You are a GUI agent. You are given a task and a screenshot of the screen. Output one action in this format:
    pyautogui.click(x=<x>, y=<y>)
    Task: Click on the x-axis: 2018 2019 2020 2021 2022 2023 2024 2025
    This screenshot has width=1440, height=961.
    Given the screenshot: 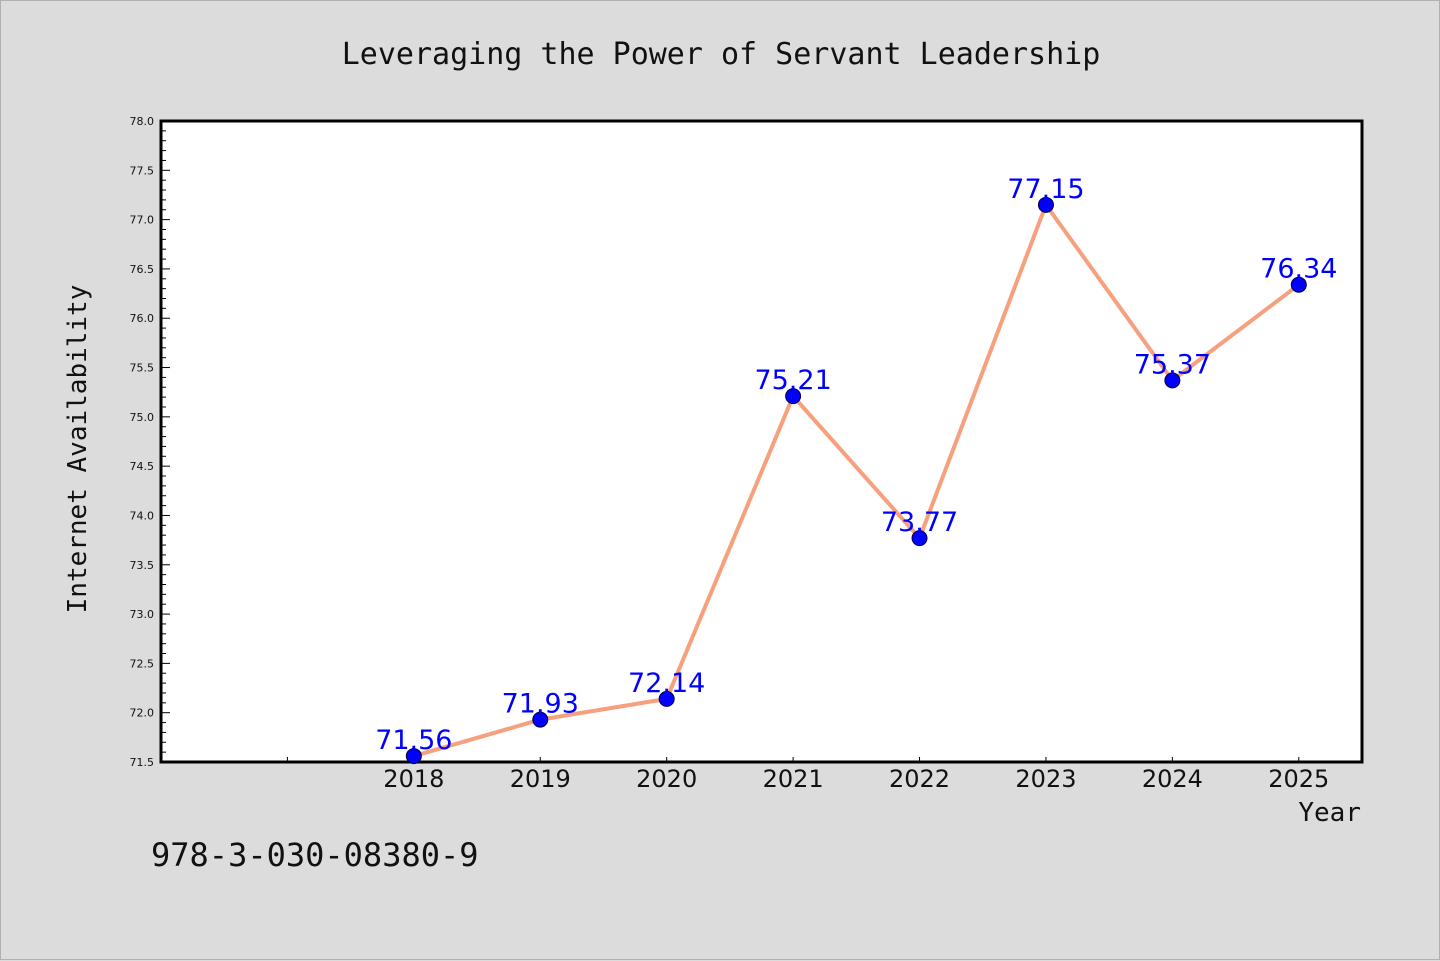 What is the action you would take?
    pyautogui.click(x=744, y=775)
    